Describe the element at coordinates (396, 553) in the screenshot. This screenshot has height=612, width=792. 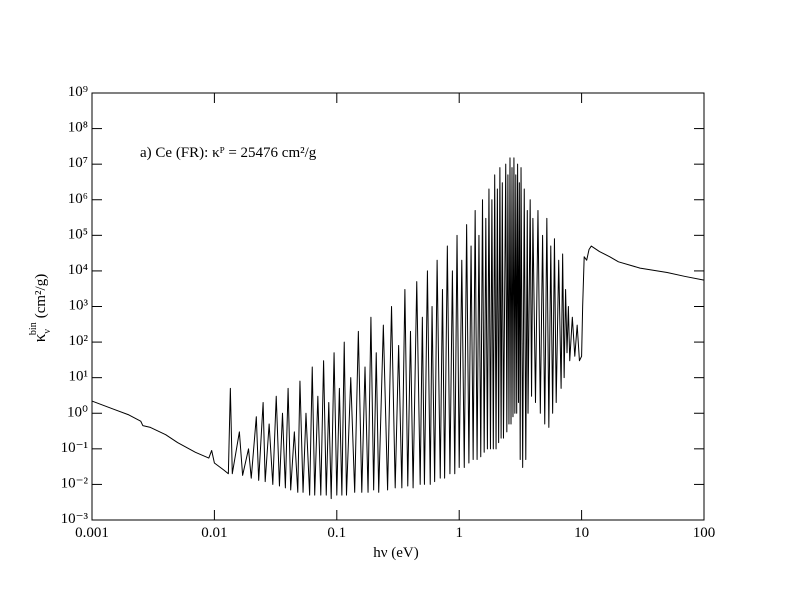
I see `x-axis-label: hν (eV)` at that location.